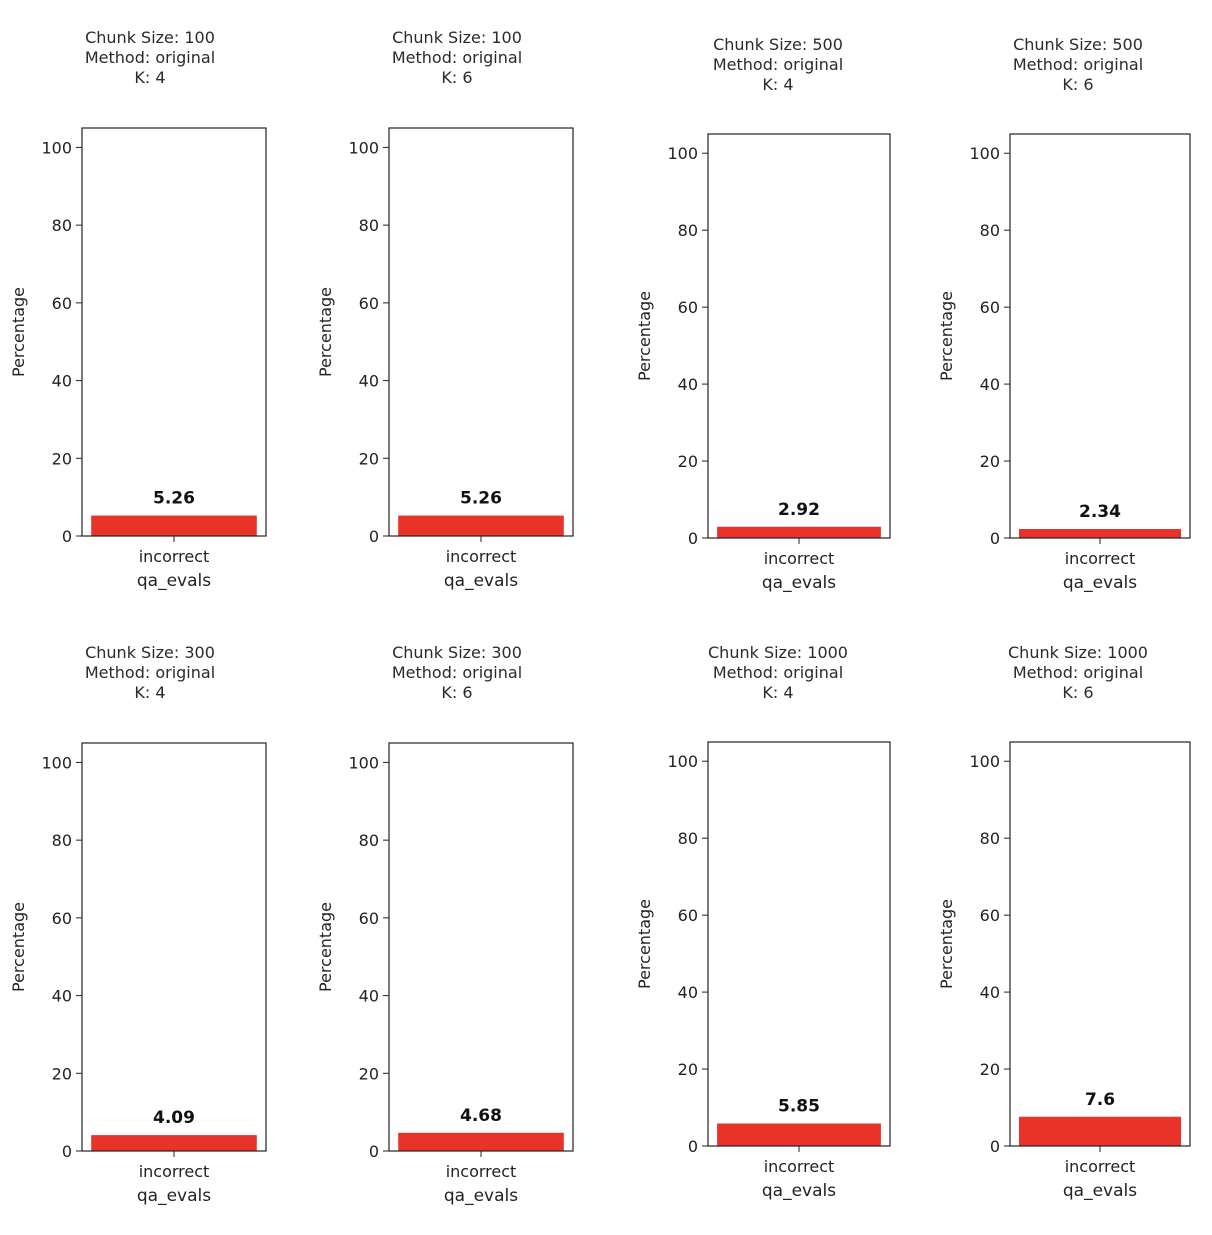  I want to click on chart-title: Chunk Size: 300 Method: original K: 4, so click(150, 673).